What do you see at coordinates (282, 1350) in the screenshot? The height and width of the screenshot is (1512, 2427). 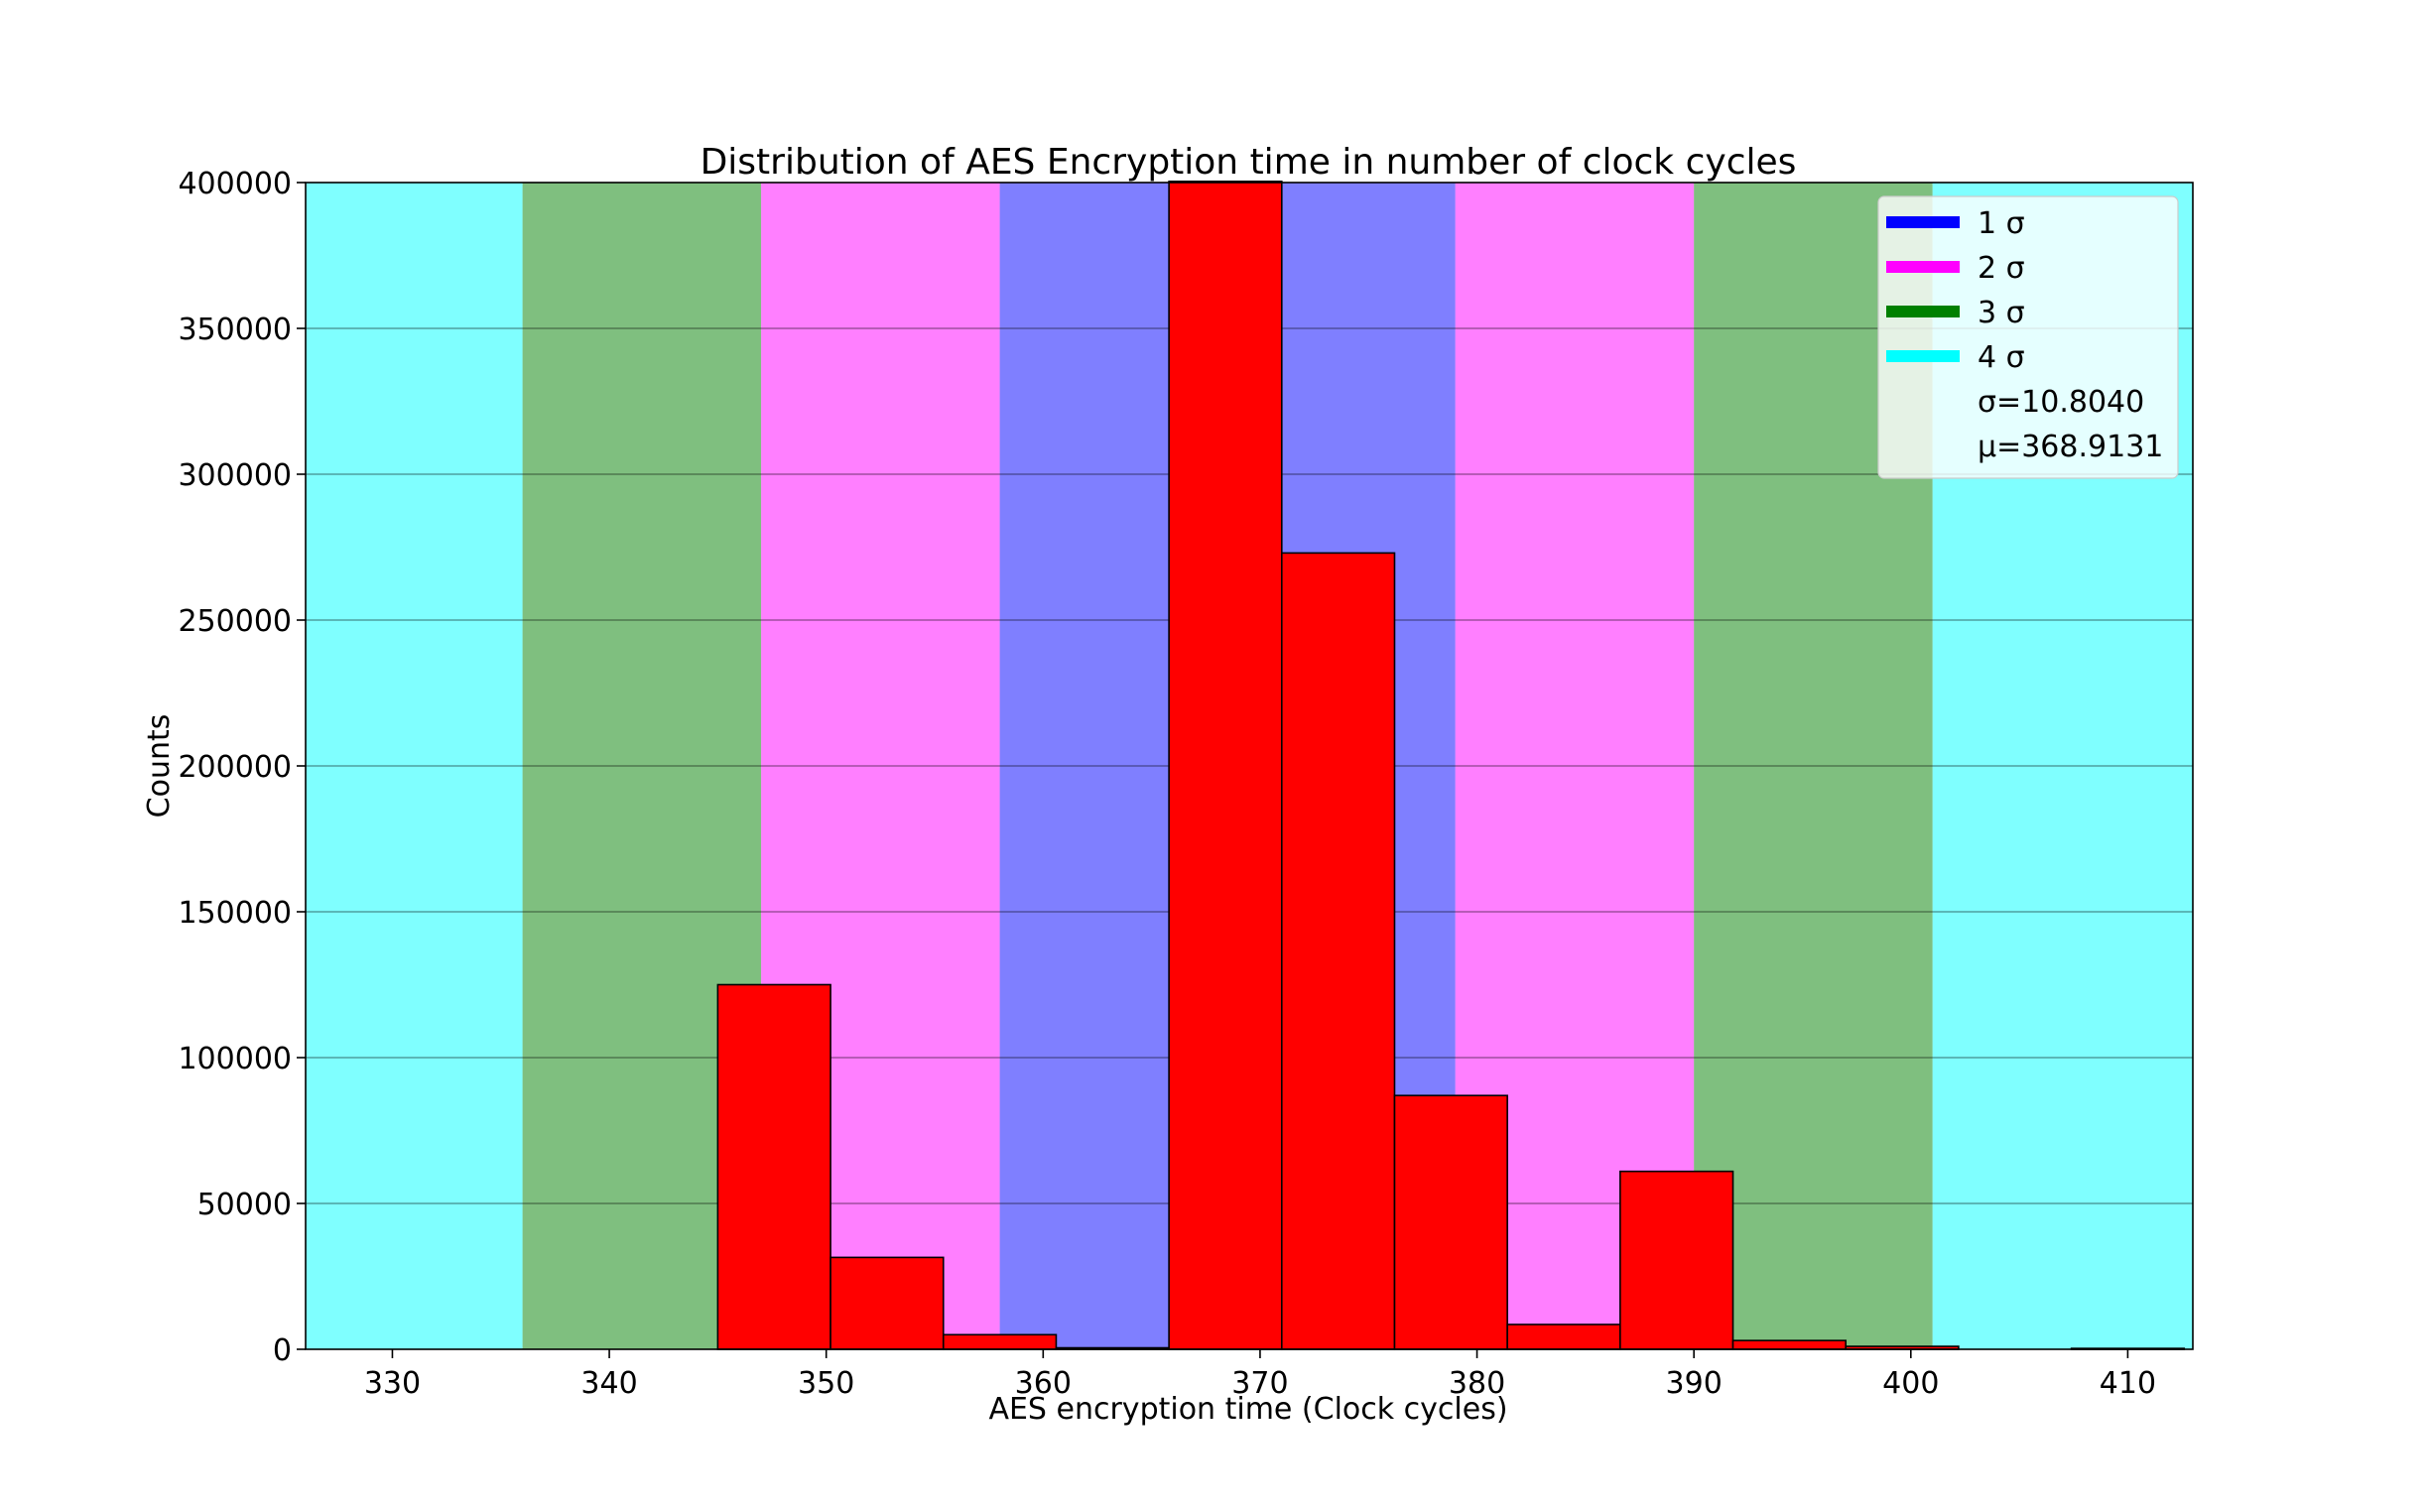 I see `y-tick-label-0: 0` at bounding box center [282, 1350].